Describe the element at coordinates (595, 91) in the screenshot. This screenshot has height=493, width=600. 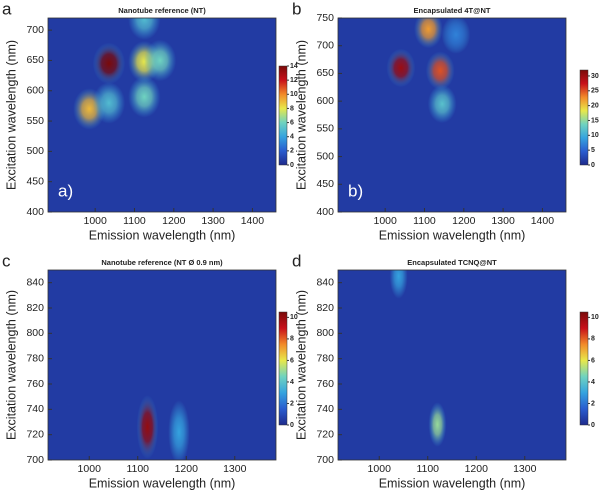
I see `colorbar-tick-label: 25` at that location.